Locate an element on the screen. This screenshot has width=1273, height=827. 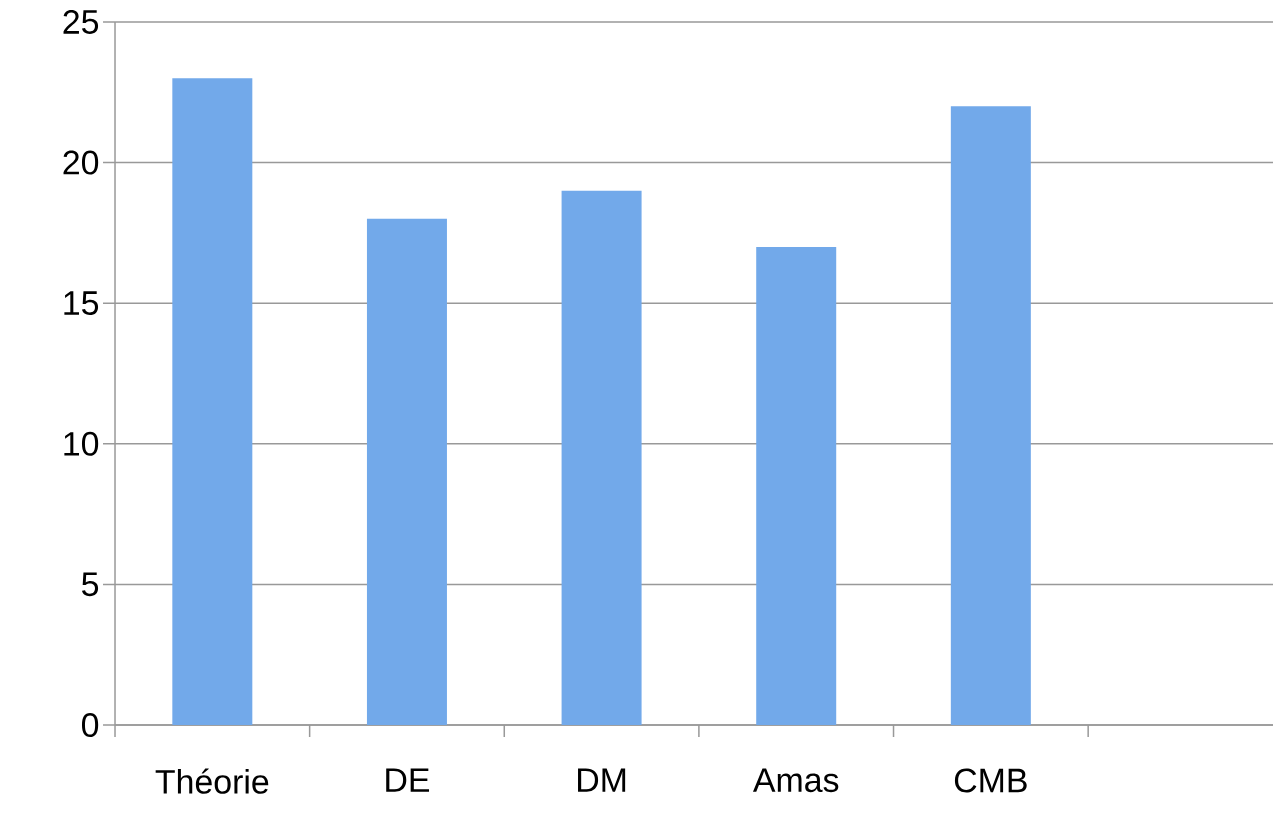
x-tick-label: Théorie is located at coordinates (212, 781).